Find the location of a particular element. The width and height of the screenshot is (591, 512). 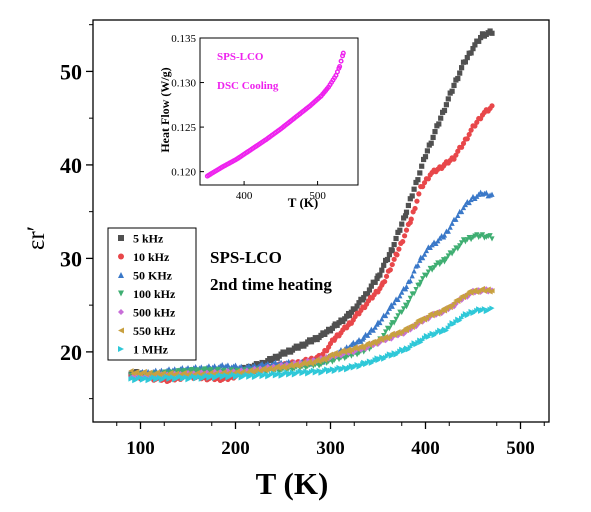

legend-box is located at coordinates (152, 294).